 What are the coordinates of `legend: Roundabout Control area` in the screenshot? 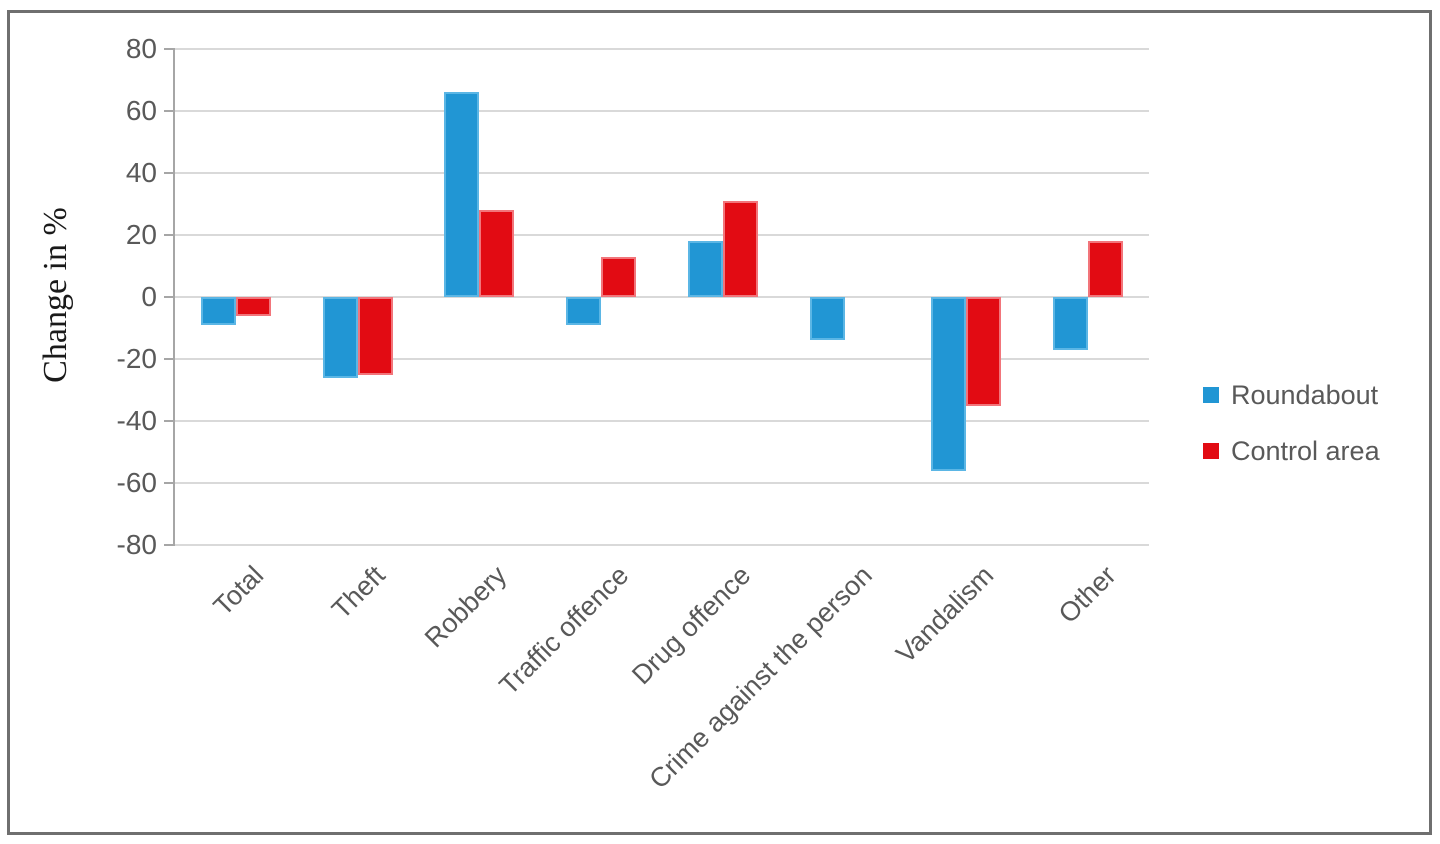 It's located at (1291, 423).